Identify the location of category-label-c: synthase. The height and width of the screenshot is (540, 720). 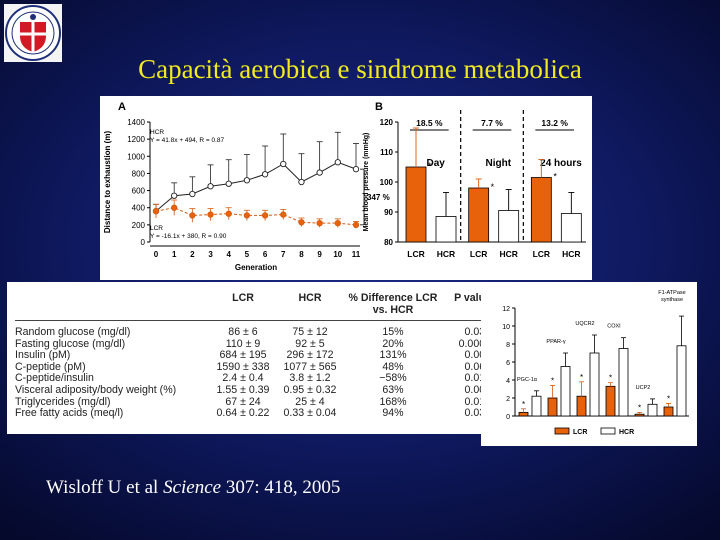
(672, 300).